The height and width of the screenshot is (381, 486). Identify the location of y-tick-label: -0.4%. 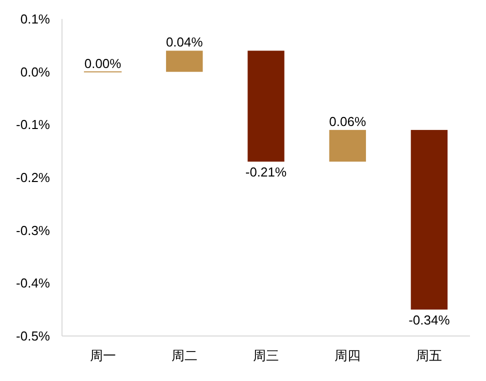
(33, 283).